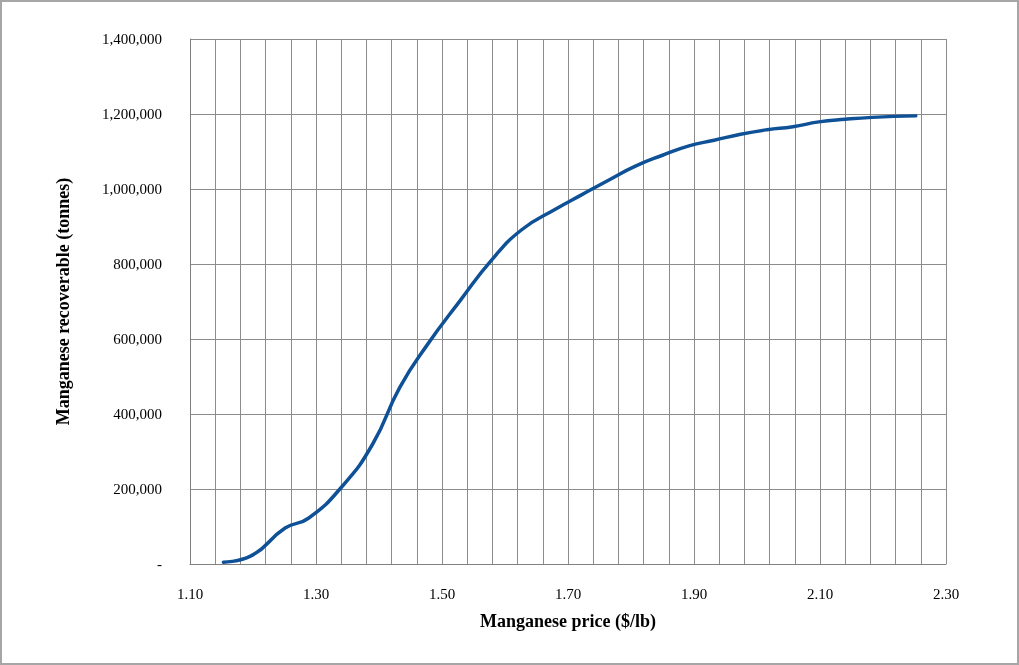 The height and width of the screenshot is (665, 1019). I want to click on y-tick-label: 1,200,000, so click(132, 114).